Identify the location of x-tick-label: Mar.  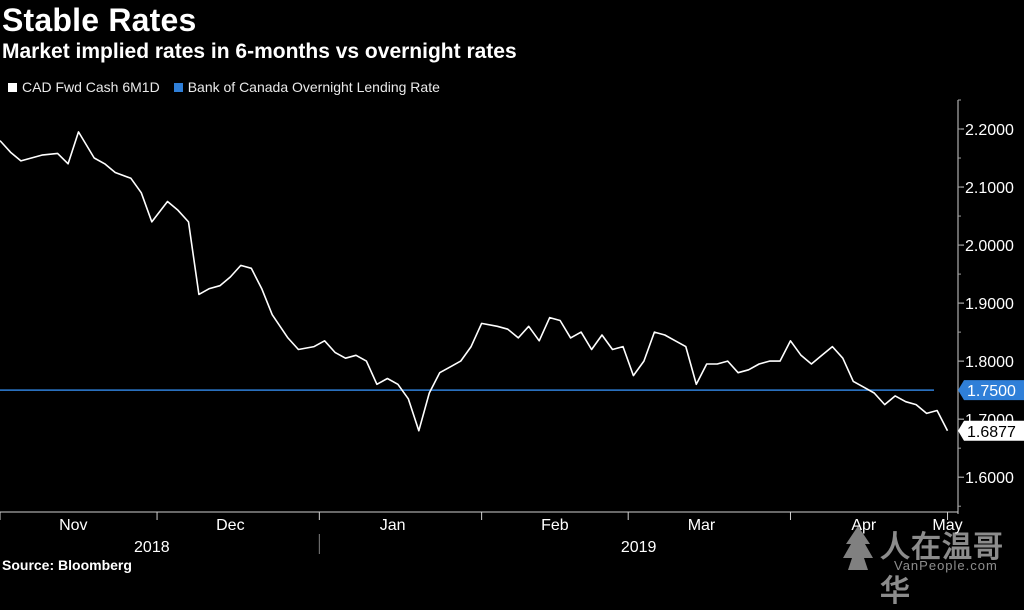
(702, 525).